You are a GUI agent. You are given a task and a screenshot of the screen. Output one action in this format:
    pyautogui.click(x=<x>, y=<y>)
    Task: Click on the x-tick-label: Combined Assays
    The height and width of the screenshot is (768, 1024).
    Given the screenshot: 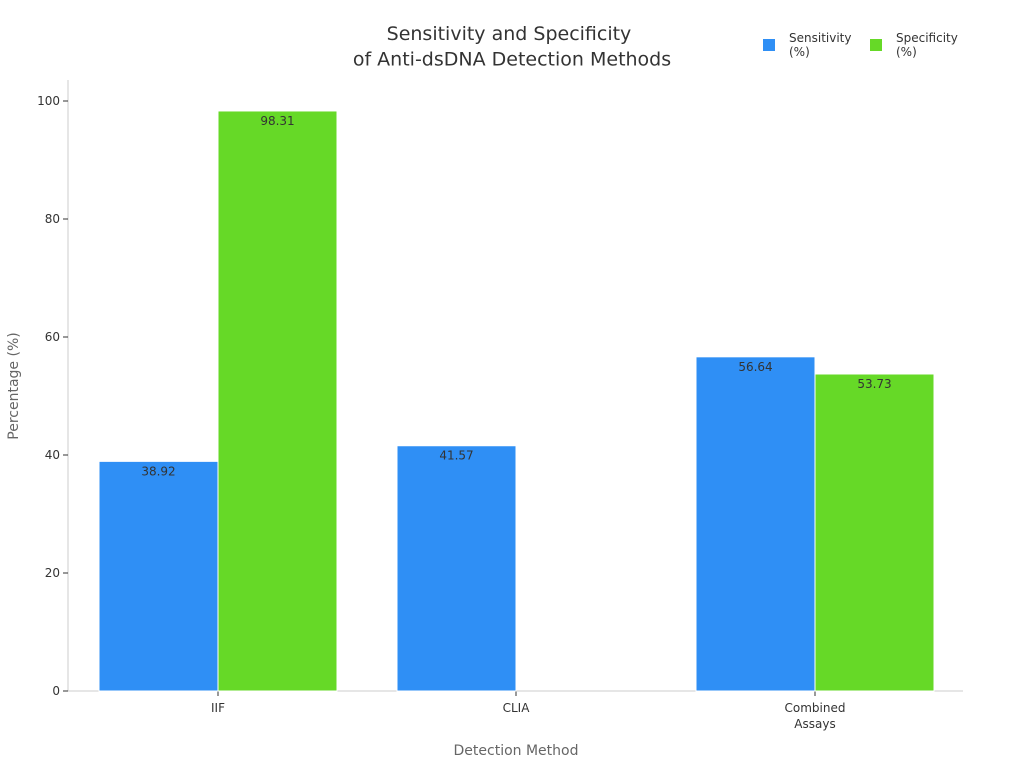 What is the action you would take?
    pyautogui.click(x=815, y=716)
    